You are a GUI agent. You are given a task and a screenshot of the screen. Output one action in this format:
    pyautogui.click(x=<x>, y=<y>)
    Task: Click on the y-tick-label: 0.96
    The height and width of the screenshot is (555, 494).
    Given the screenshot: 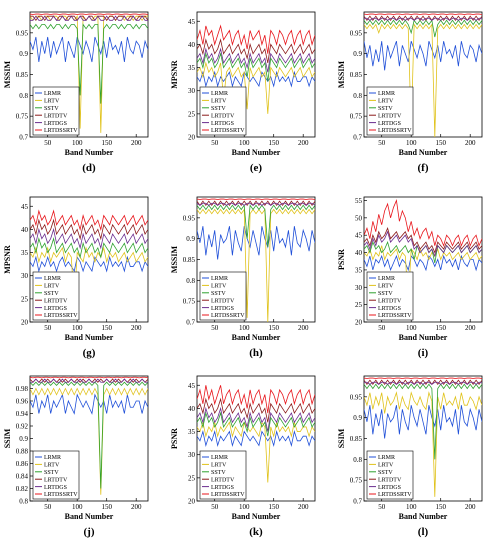 What is the action you would take?
    pyautogui.click(x=22, y=402)
    